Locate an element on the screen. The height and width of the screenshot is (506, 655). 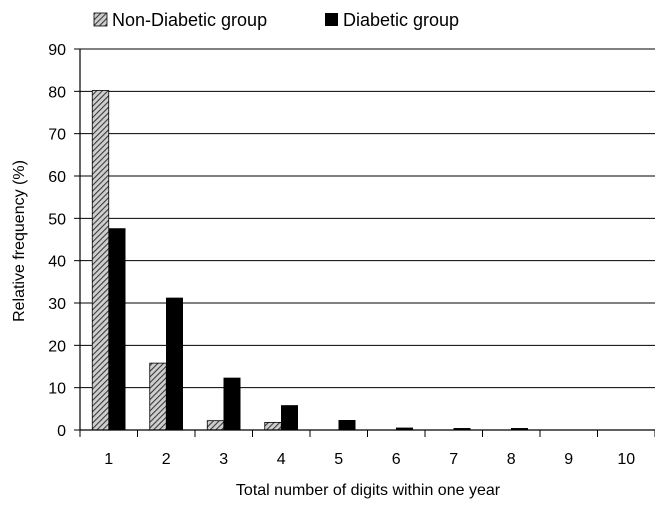
x-tick-labels: 1 2 3 4 5 6 7 8 9 10 is located at coordinates (369, 459).